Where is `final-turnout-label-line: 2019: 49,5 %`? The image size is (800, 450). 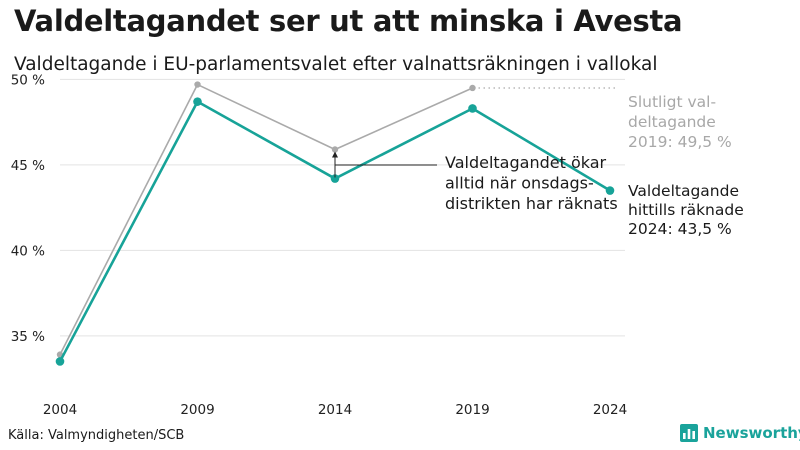
final-turnout-label-line: 2019: 49,5 % is located at coordinates (680, 142).